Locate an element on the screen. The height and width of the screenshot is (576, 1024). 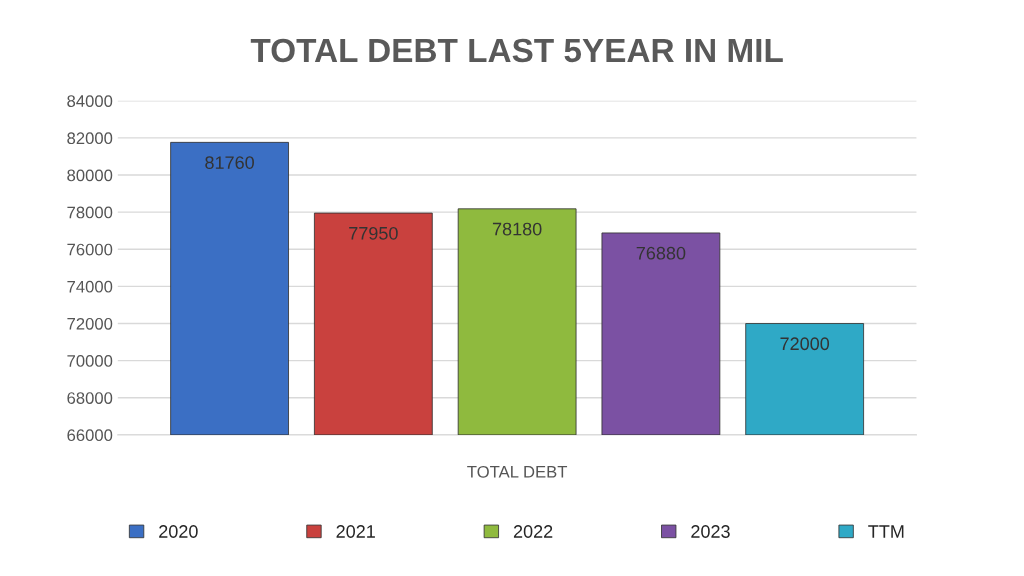
legend-label: TTM is located at coordinates (886, 531).